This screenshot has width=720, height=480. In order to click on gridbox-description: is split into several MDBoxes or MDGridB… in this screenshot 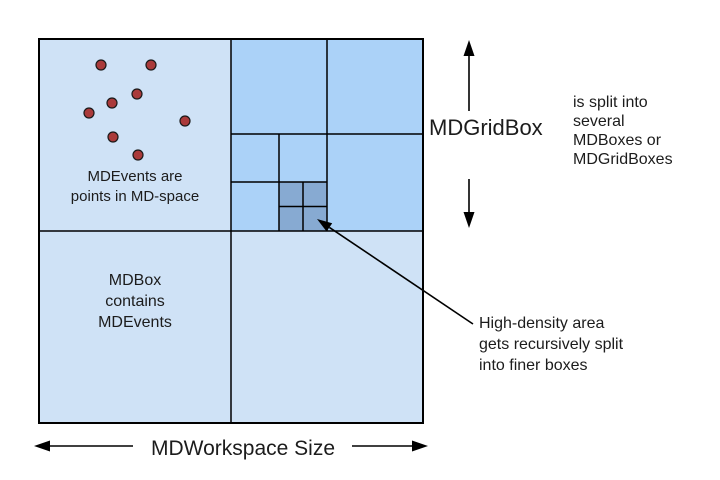, I will do `click(623, 131)`.